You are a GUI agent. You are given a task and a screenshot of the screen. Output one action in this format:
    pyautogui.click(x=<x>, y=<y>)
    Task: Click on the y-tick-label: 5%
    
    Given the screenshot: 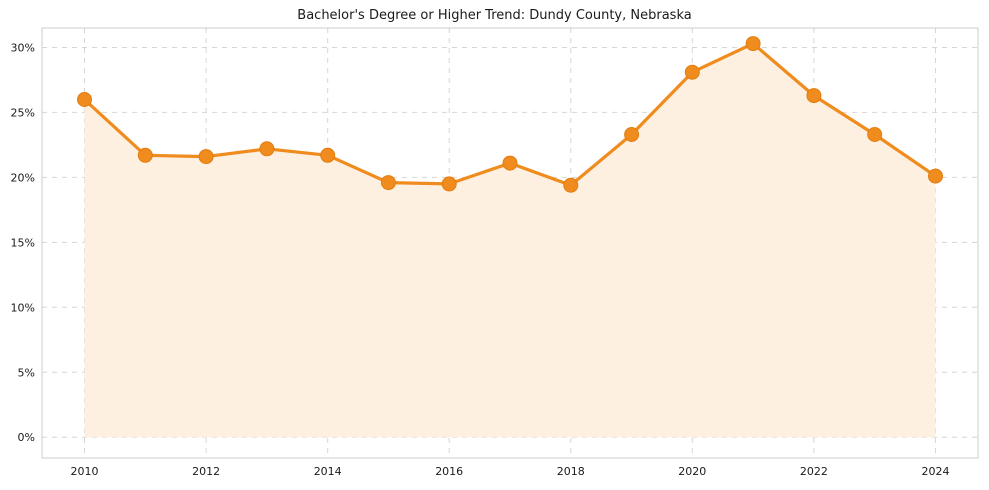 What is the action you would take?
    pyautogui.click(x=26, y=372)
    